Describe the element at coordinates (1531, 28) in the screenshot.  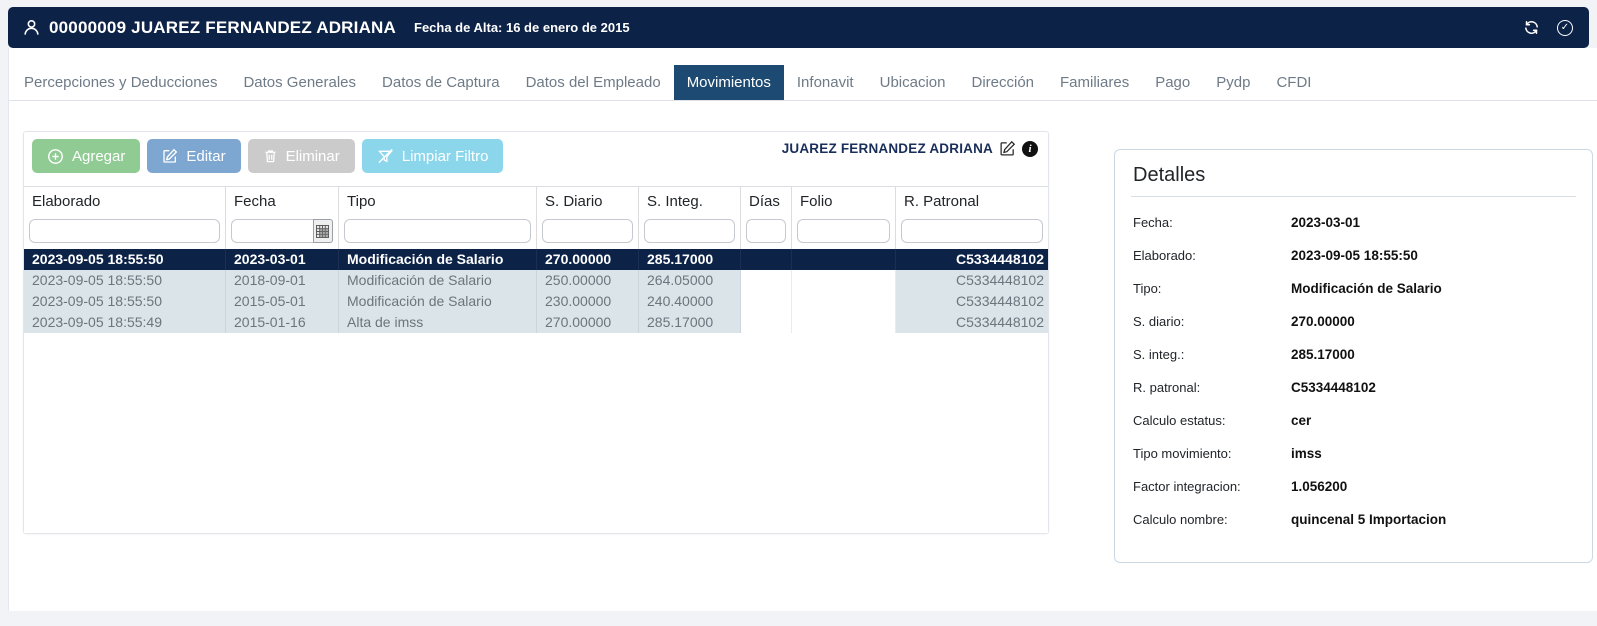
I see `sync-icon` at that location.